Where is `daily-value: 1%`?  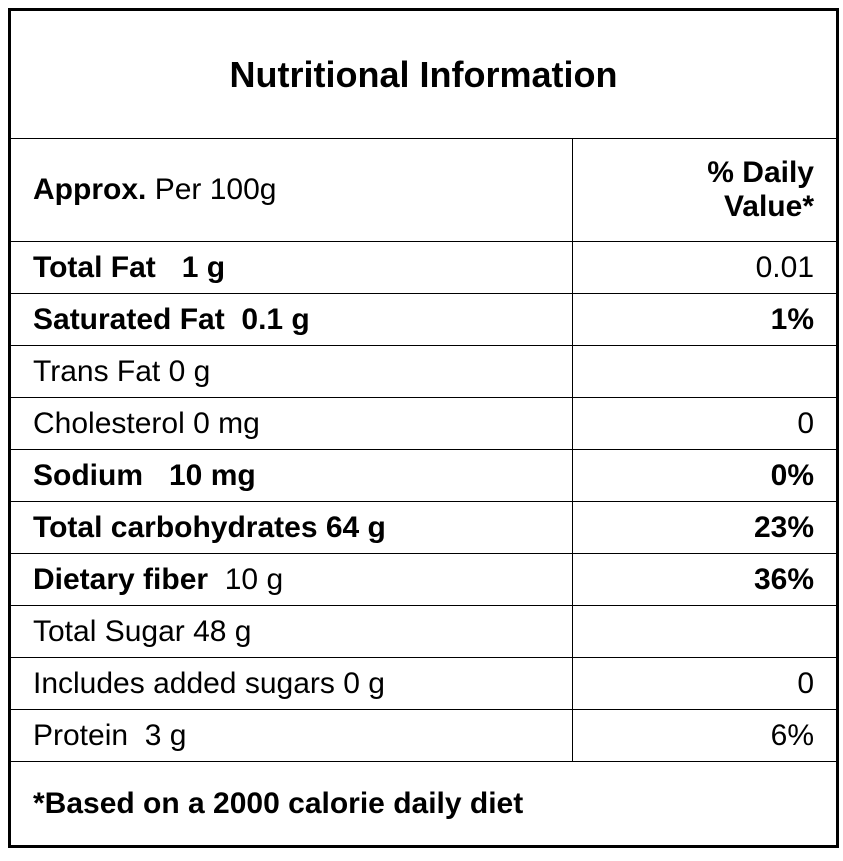
daily-value: 1% is located at coordinates (705, 319).